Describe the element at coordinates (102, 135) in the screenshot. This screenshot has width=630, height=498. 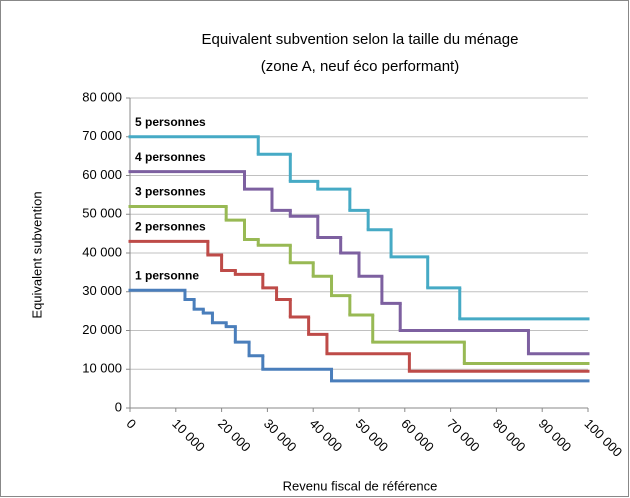
I see `y-tick-label: 70 000` at that location.